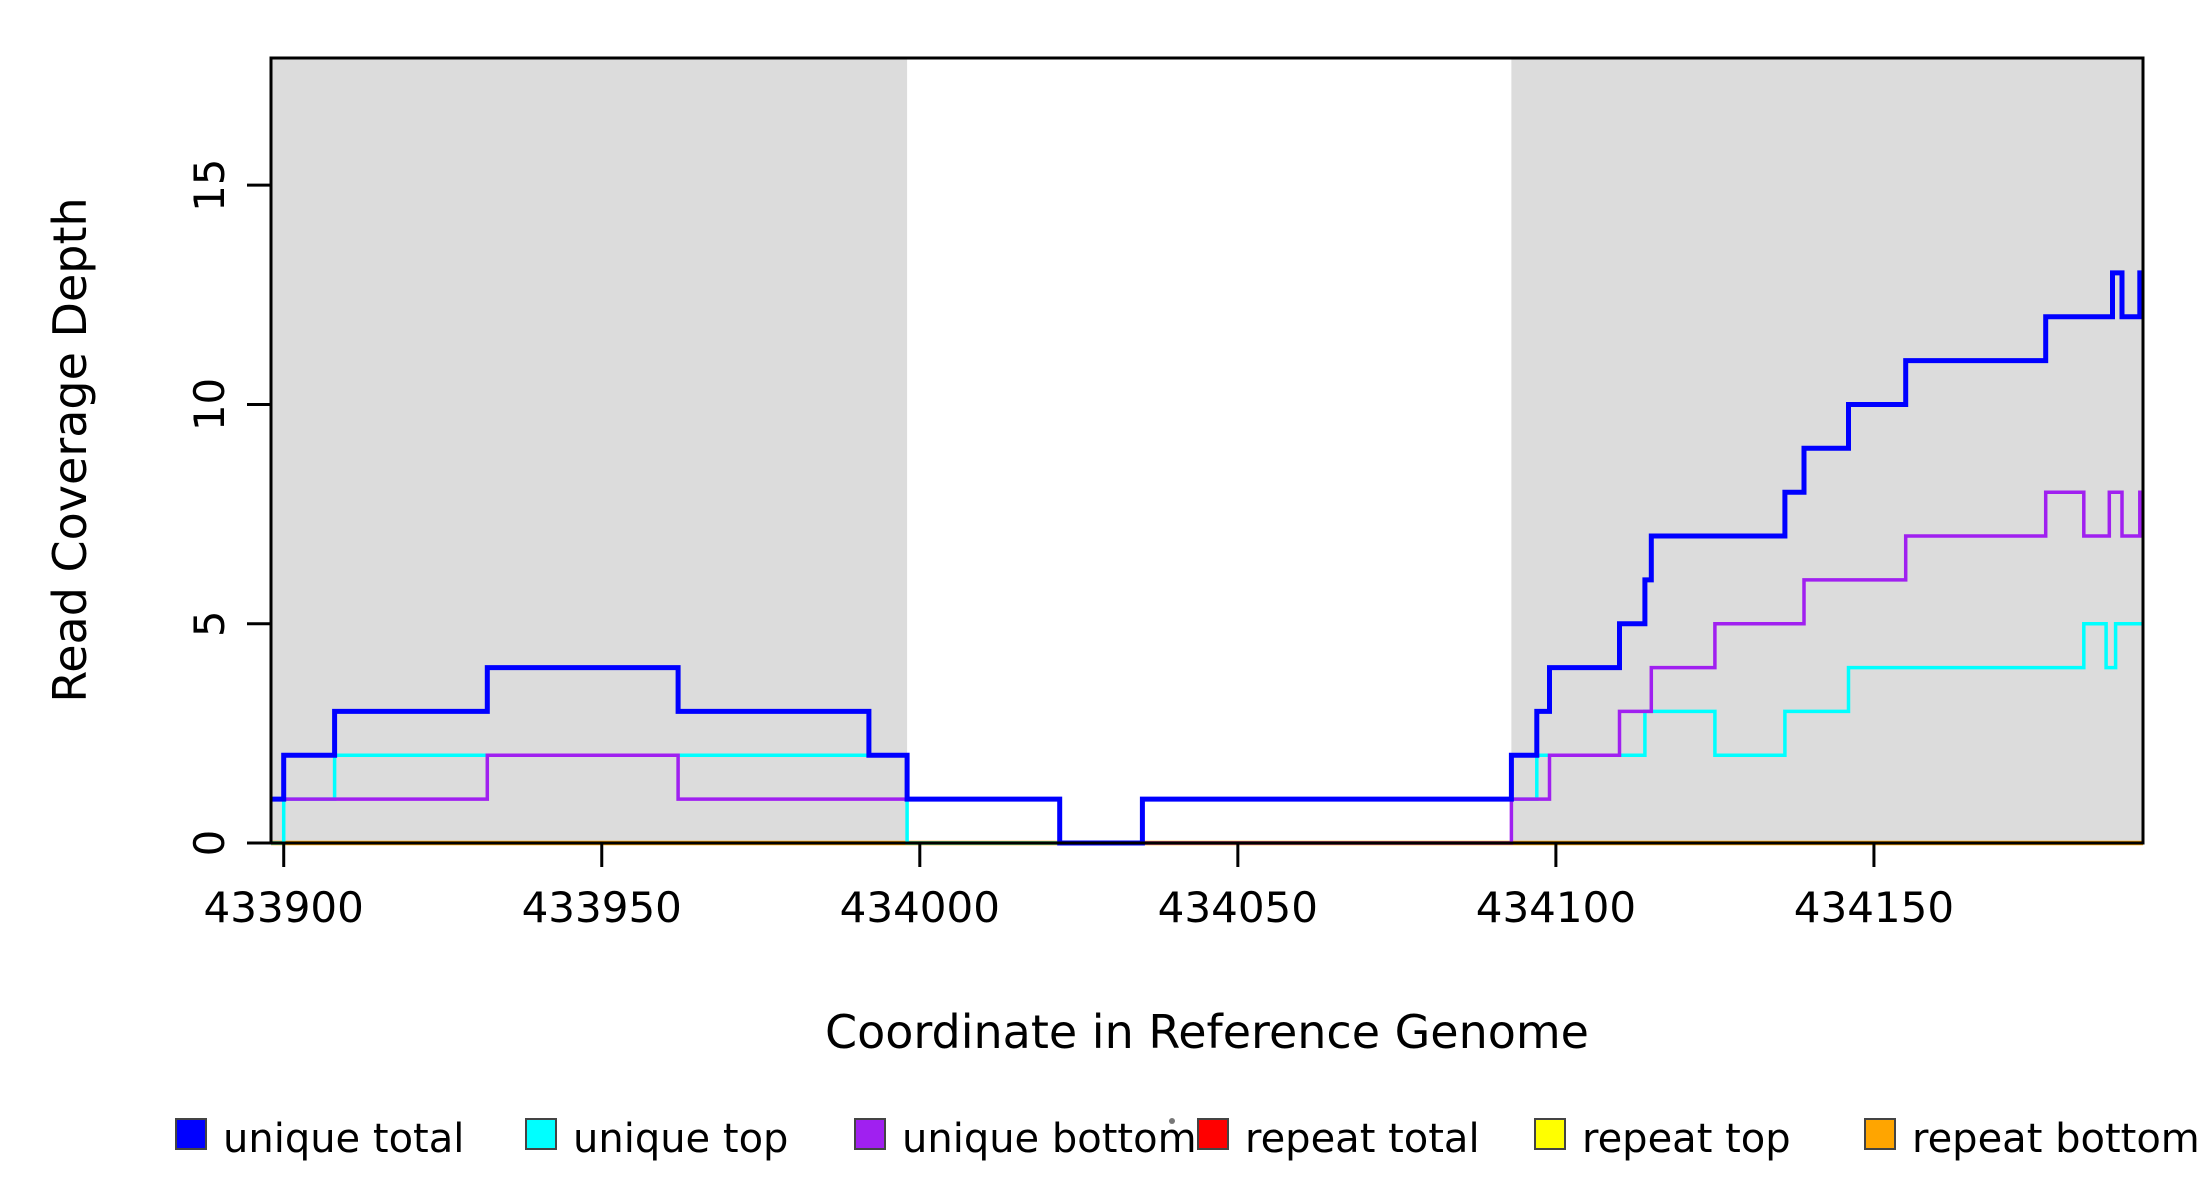 The image size is (2200, 1200). I want to click on x-tick-label: 434050, so click(1238, 907).